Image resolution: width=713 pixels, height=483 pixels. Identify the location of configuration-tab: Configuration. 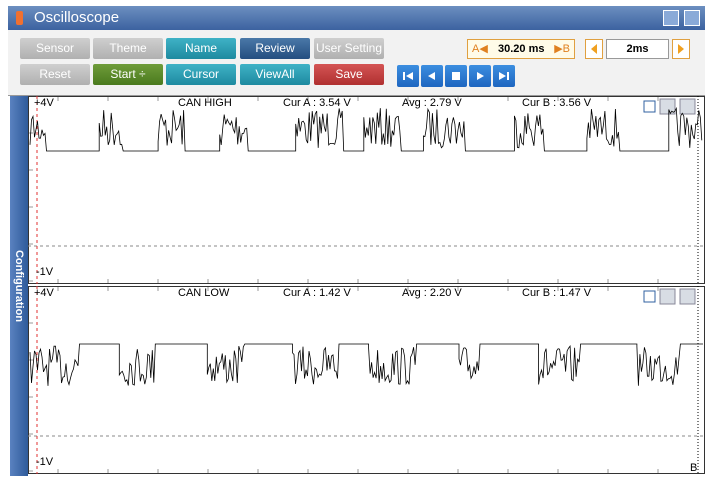
(19, 286).